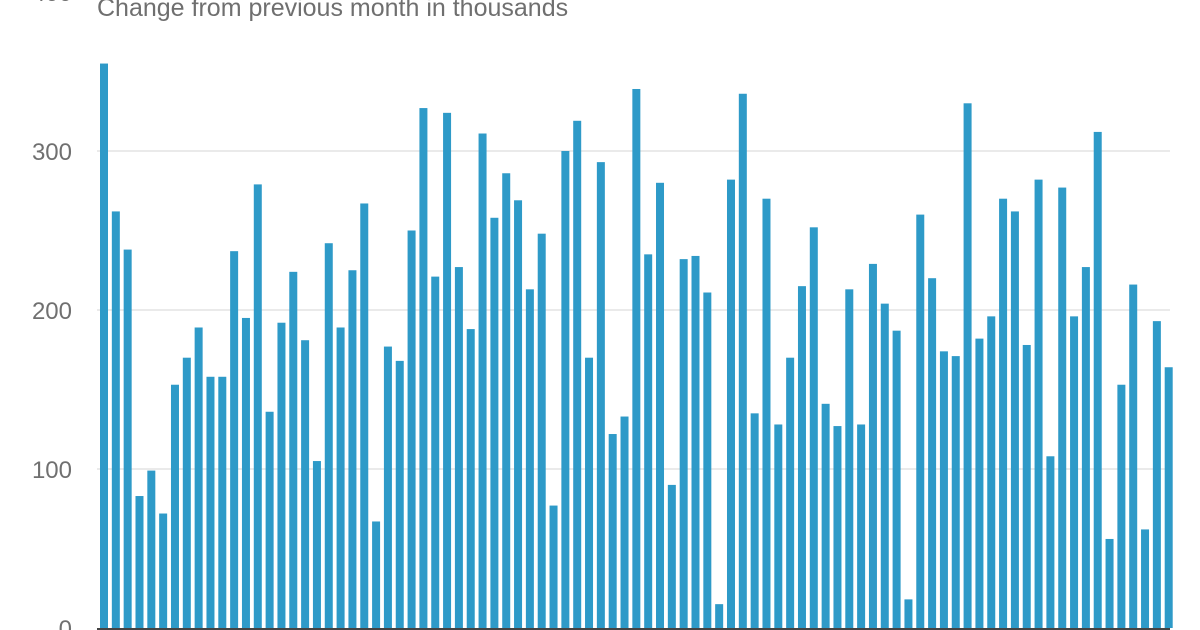 Image resolution: width=1200 pixels, height=630 pixels. What do you see at coordinates (333, 11) in the screenshot?
I see `chart-subtitle: Change from previous month in thousands` at bounding box center [333, 11].